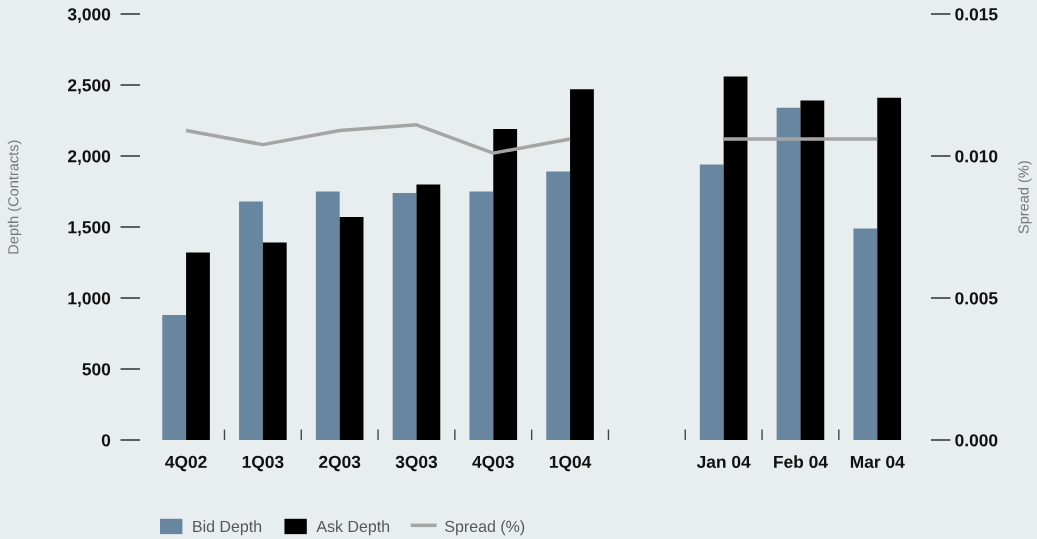 The height and width of the screenshot is (539, 1037). I want to click on y2-tick-label: 0.015, so click(976, 14).